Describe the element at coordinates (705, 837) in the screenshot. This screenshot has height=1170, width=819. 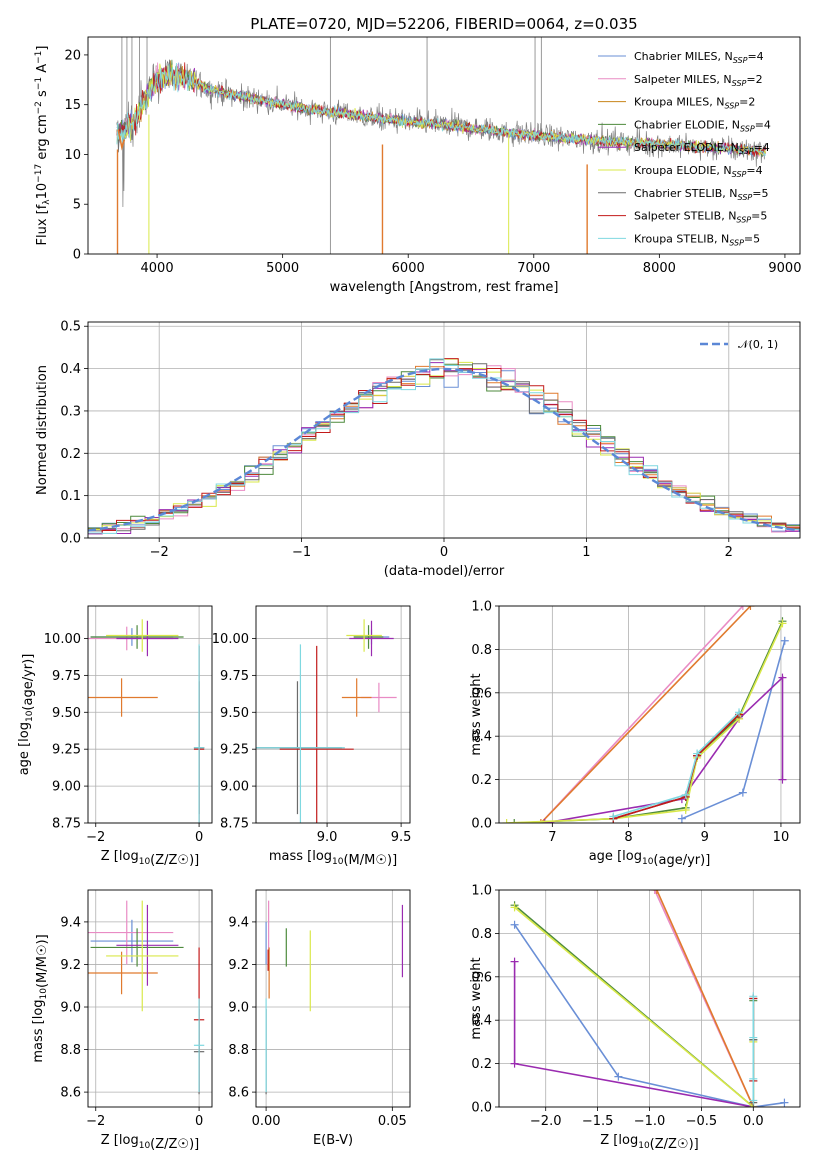
I see `x-tick-label: 9` at that location.